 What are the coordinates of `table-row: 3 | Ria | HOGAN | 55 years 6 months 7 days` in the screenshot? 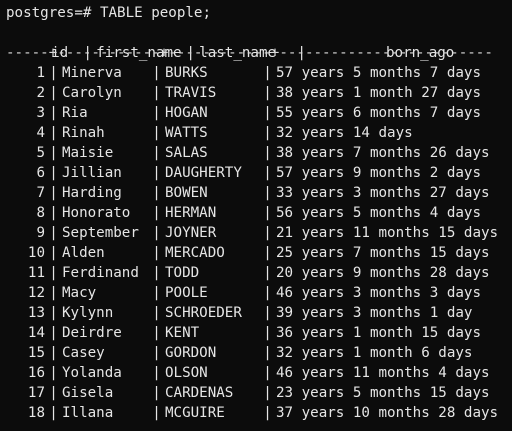 It's located at (259, 113).